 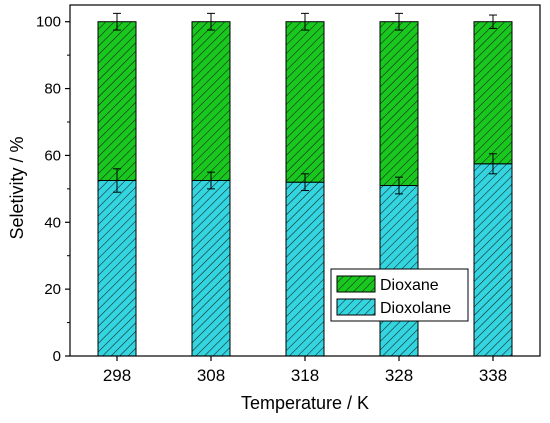 What do you see at coordinates (17, 187) in the screenshot?
I see `y-axis-label: Seletivity / %` at bounding box center [17, 187].